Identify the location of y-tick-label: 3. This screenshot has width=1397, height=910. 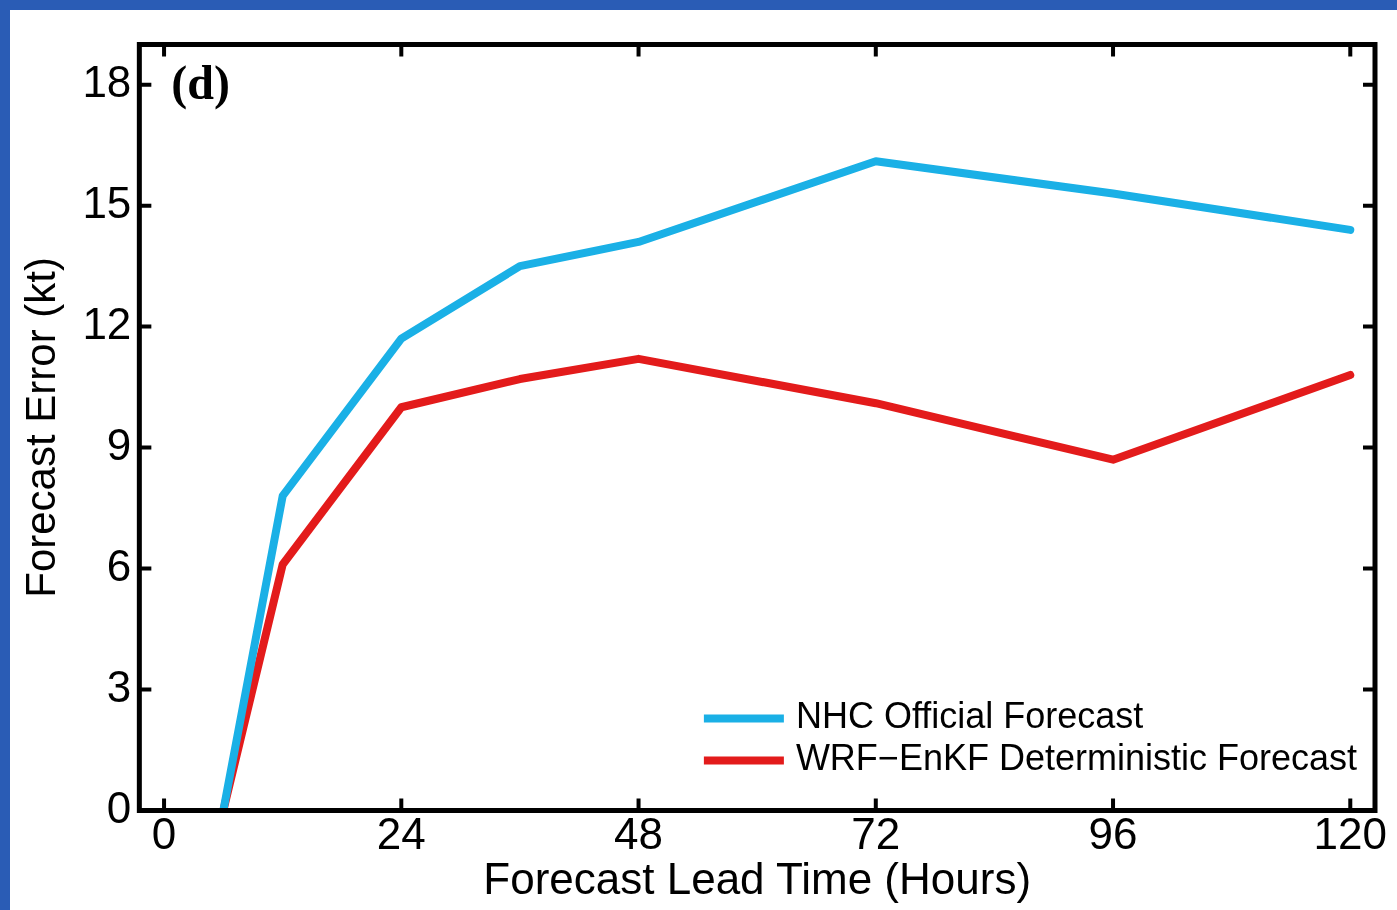
(119, 686).